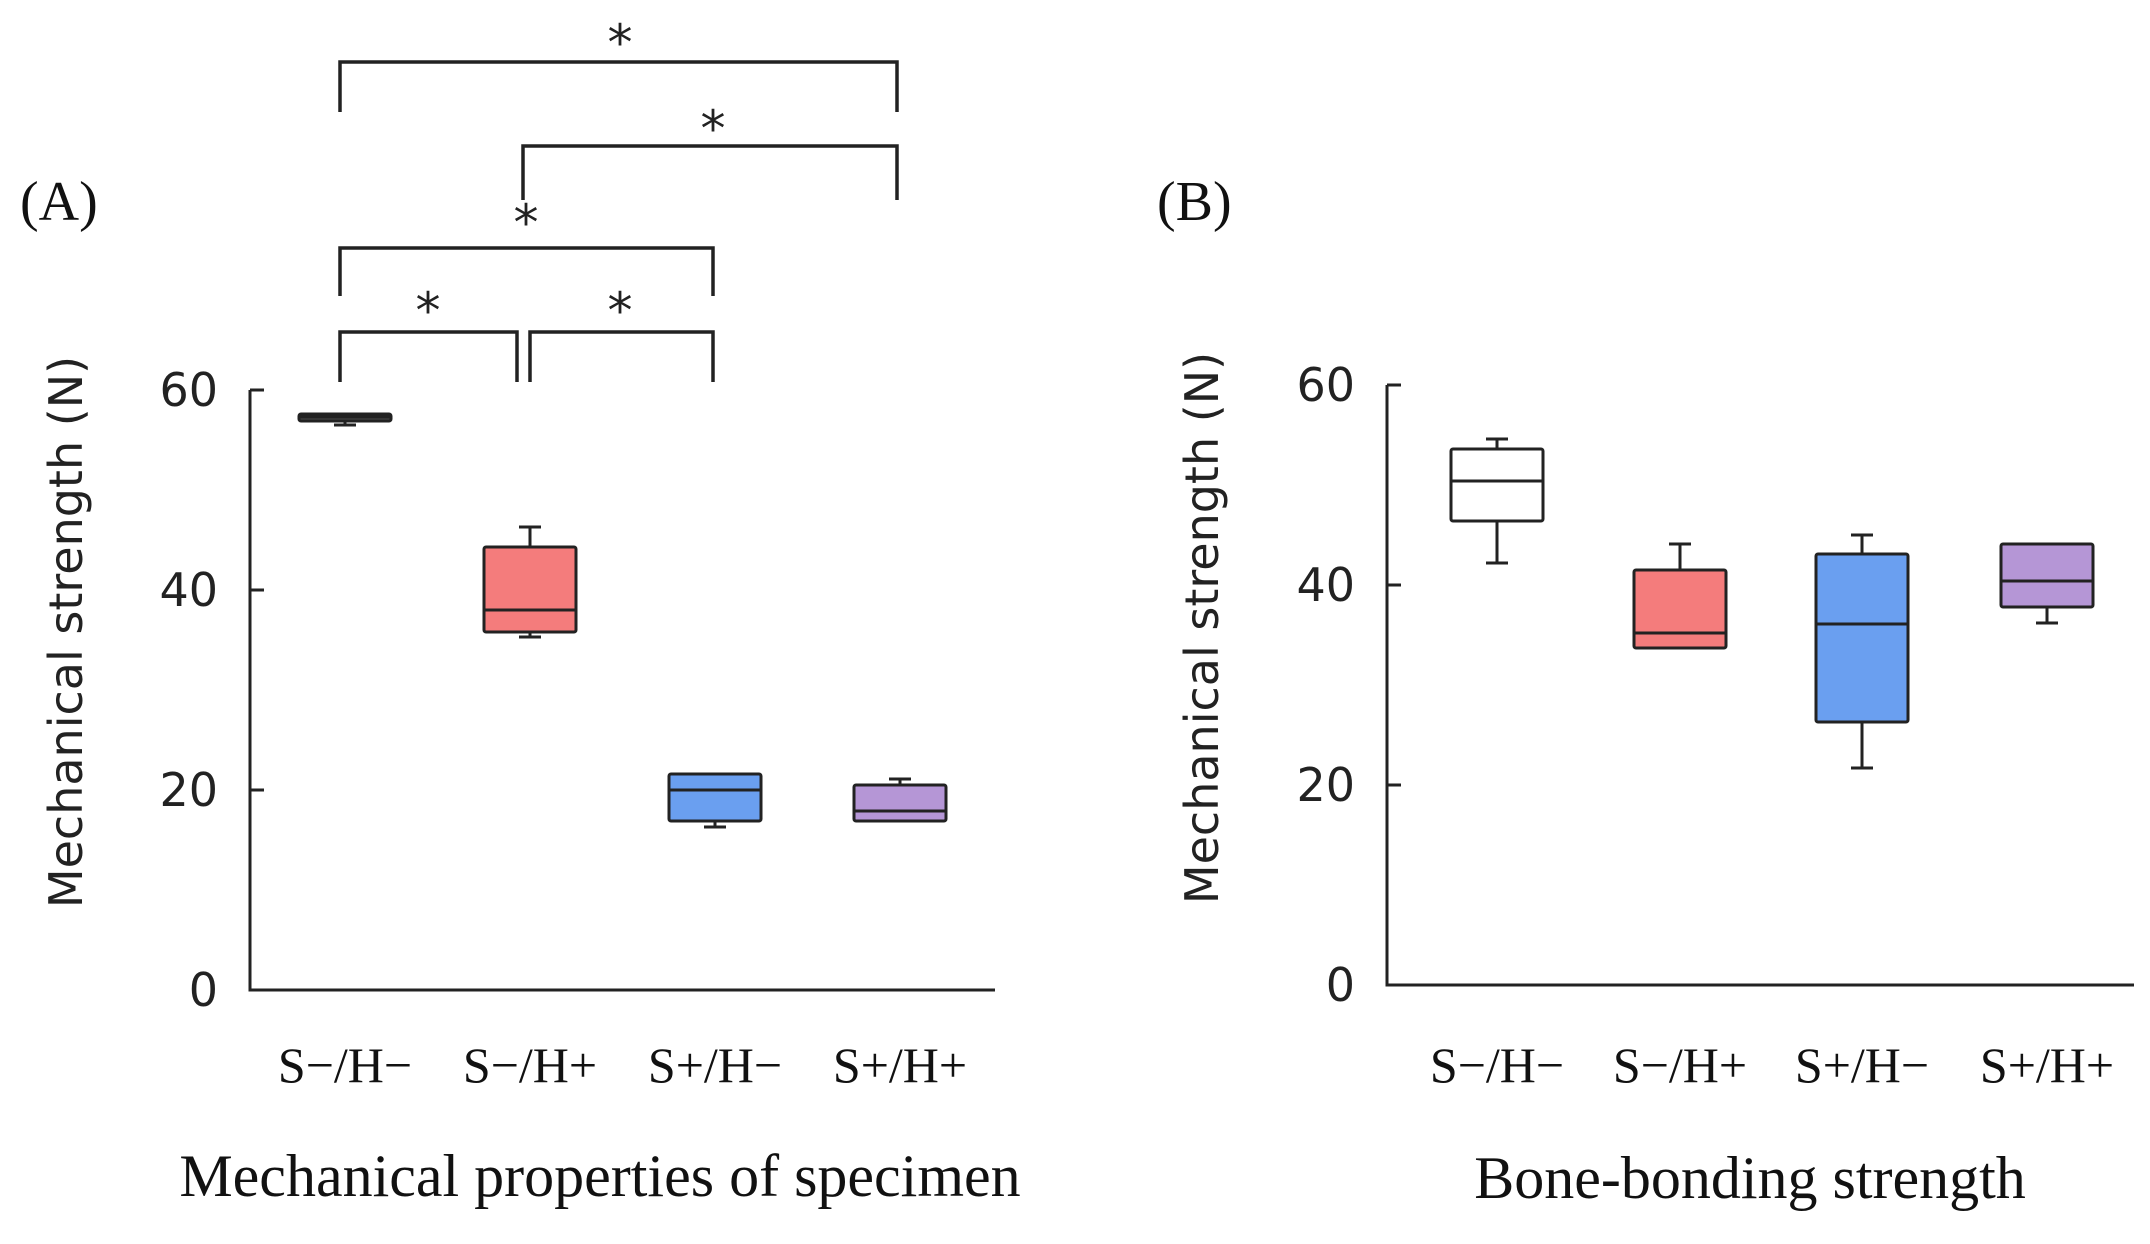  What do you see at coordinates (203, 990) in the screenshot?
I see `panel-a-y-tick-label-0: 0` at bounding box center [203, 990].